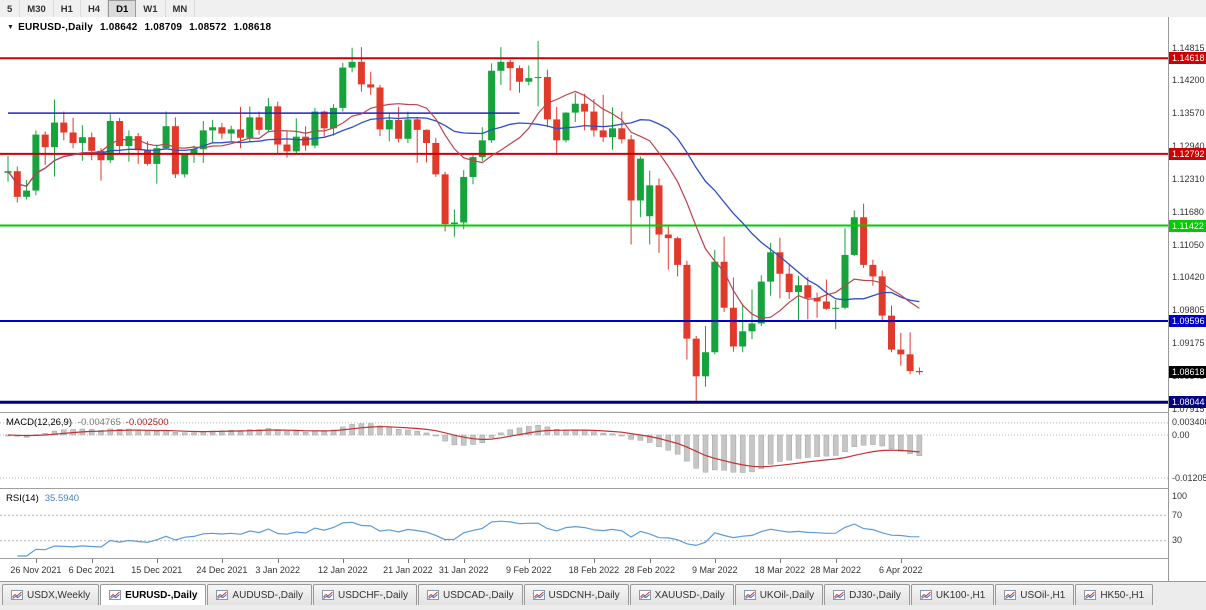 The width and height of the screenshot is (1206, 610). What do you see at coordinates (11, 27) in the screenshot?
I see `symbol-dropdown-icon: ▼` at bounding box center [11, 27].